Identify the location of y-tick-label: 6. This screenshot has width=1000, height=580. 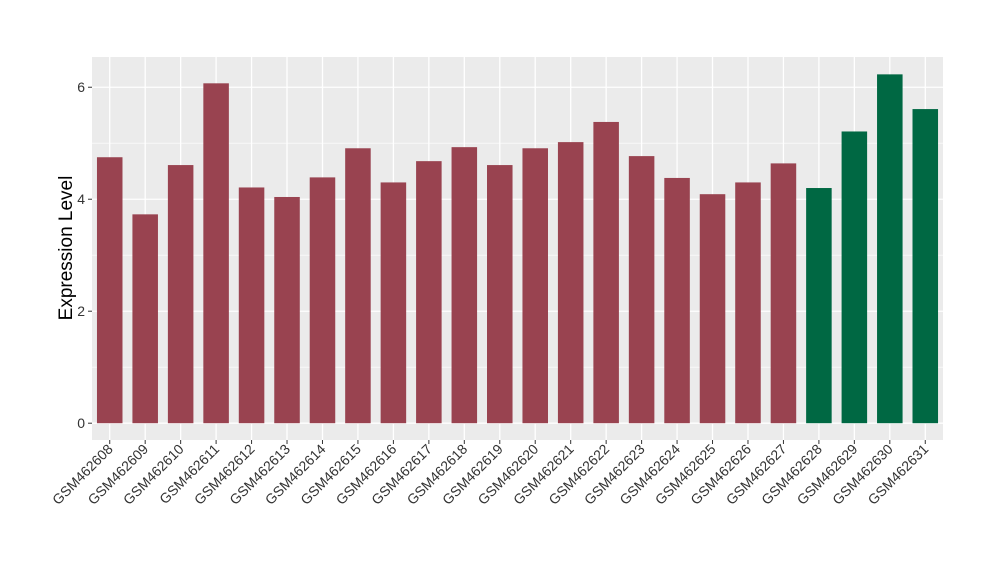
(81, 87).